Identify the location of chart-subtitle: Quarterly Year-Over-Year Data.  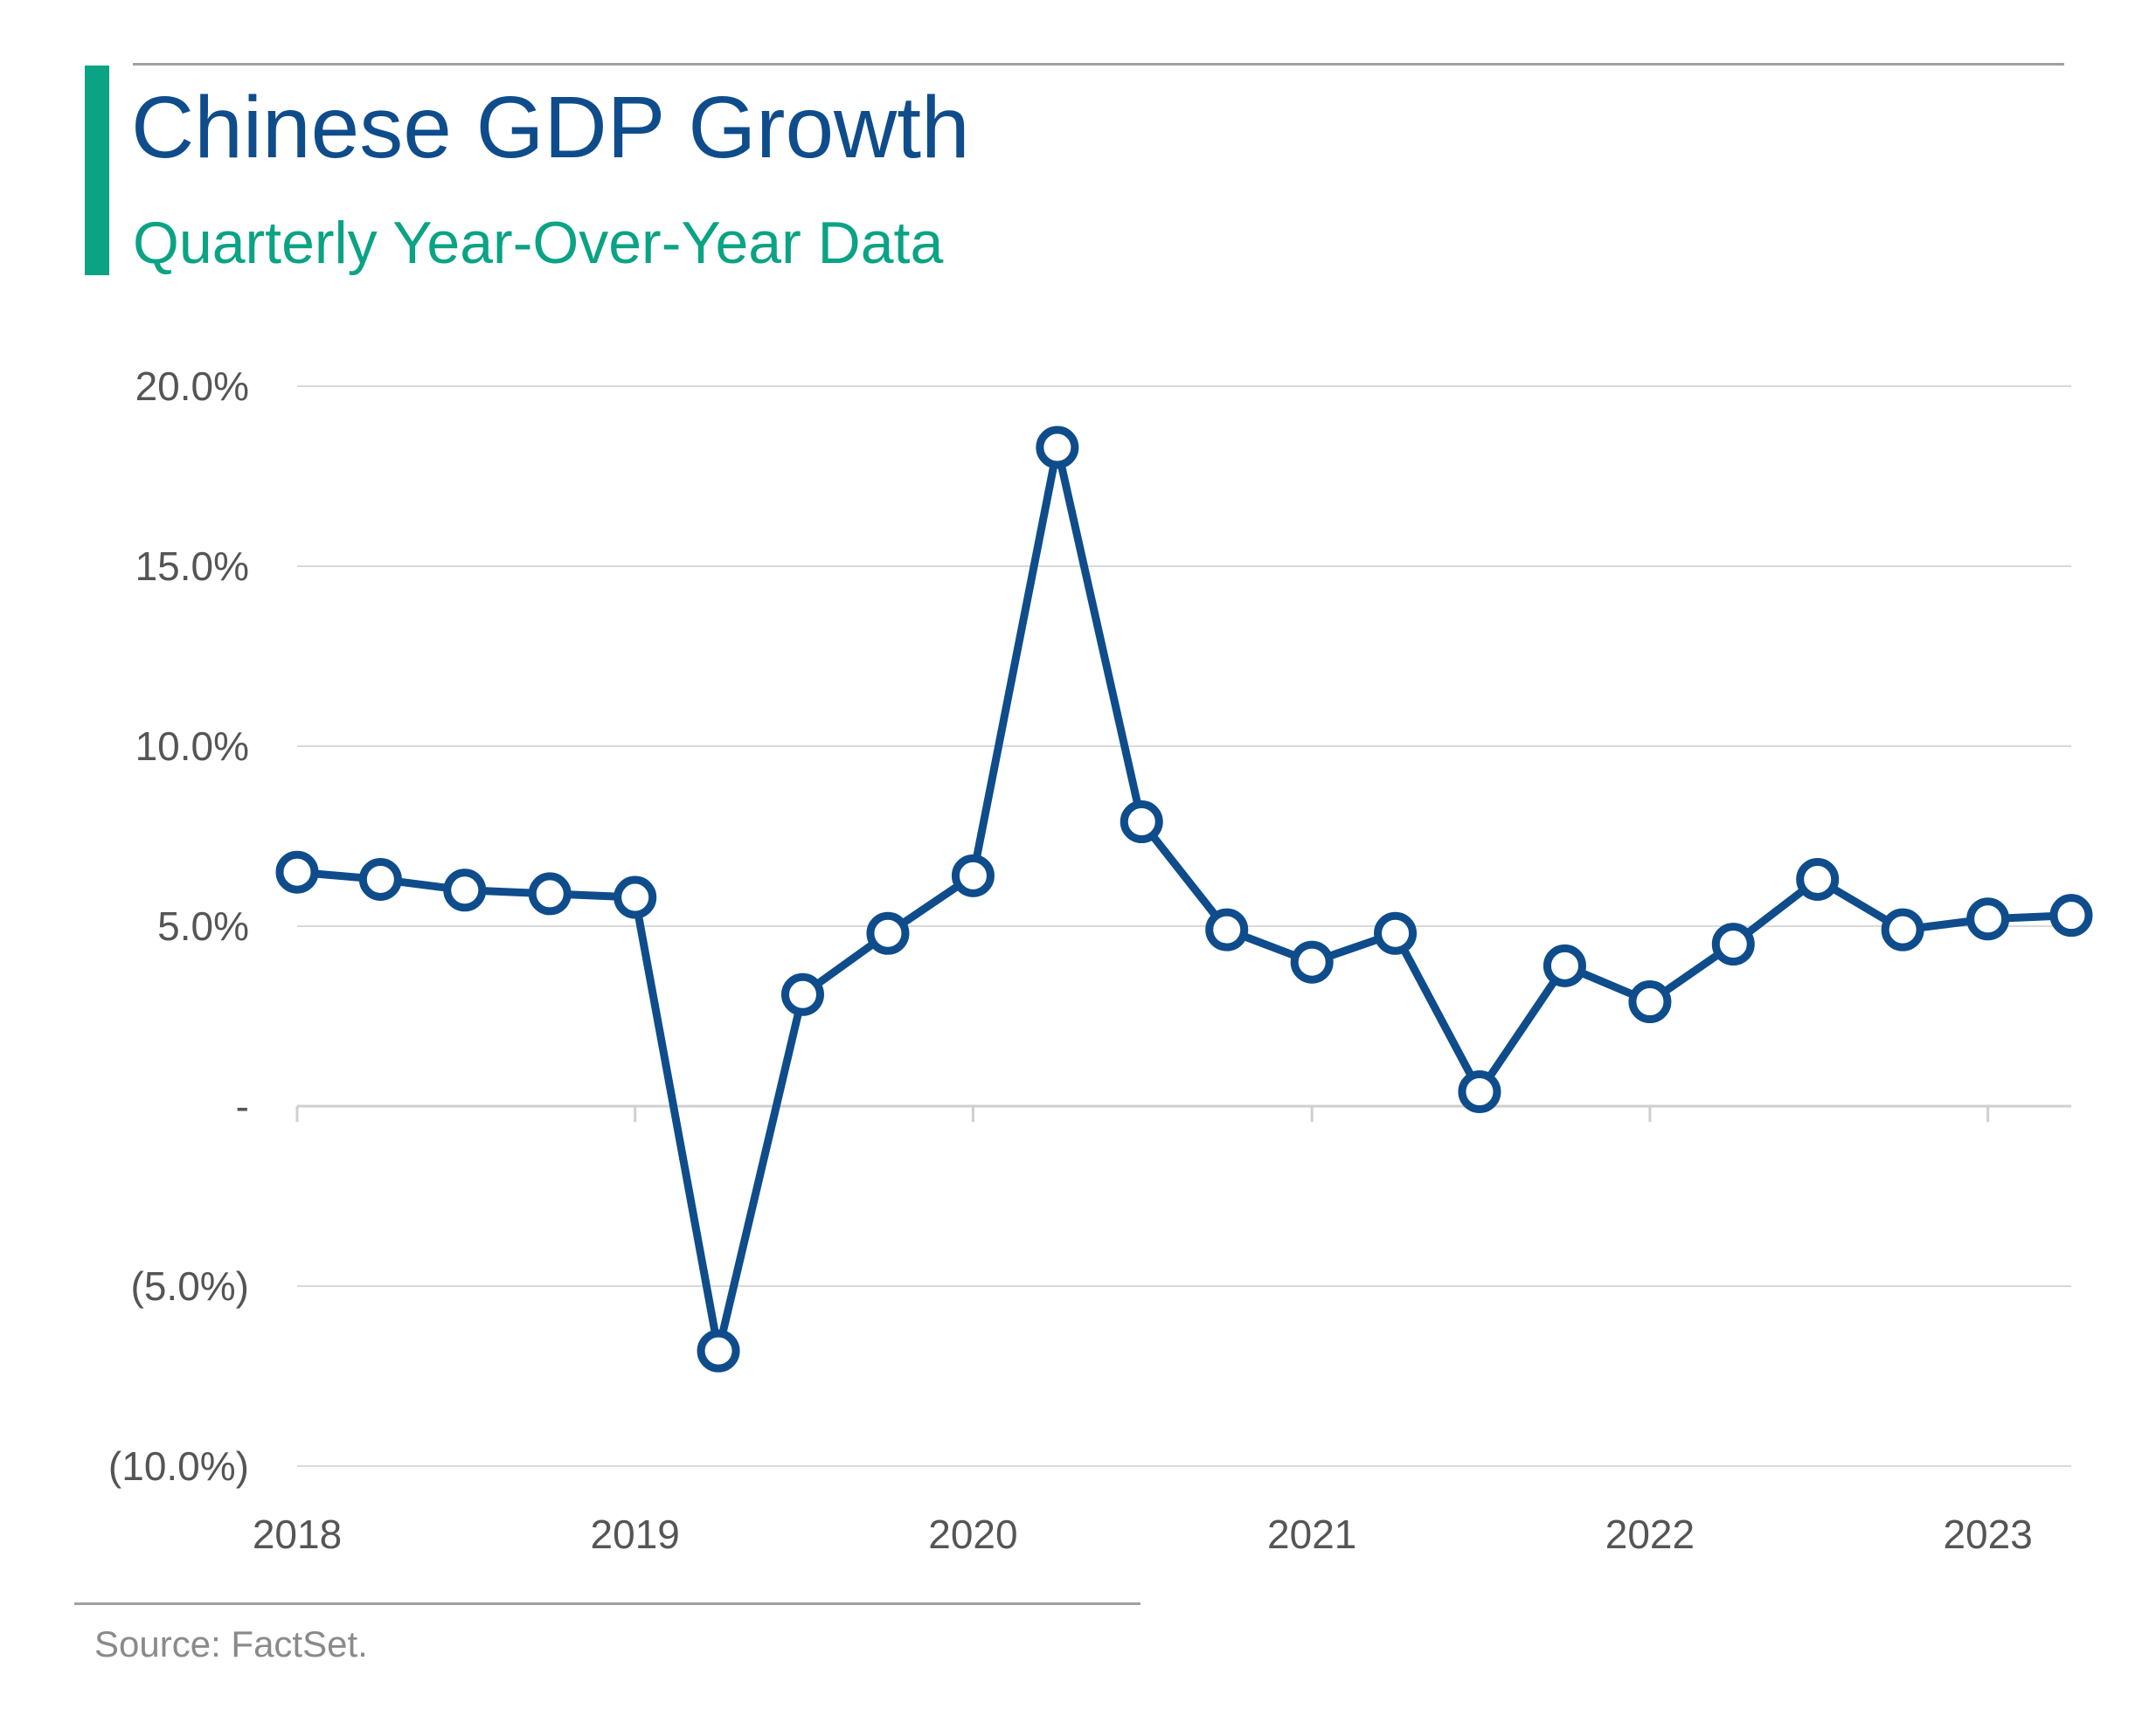
(538, 243).